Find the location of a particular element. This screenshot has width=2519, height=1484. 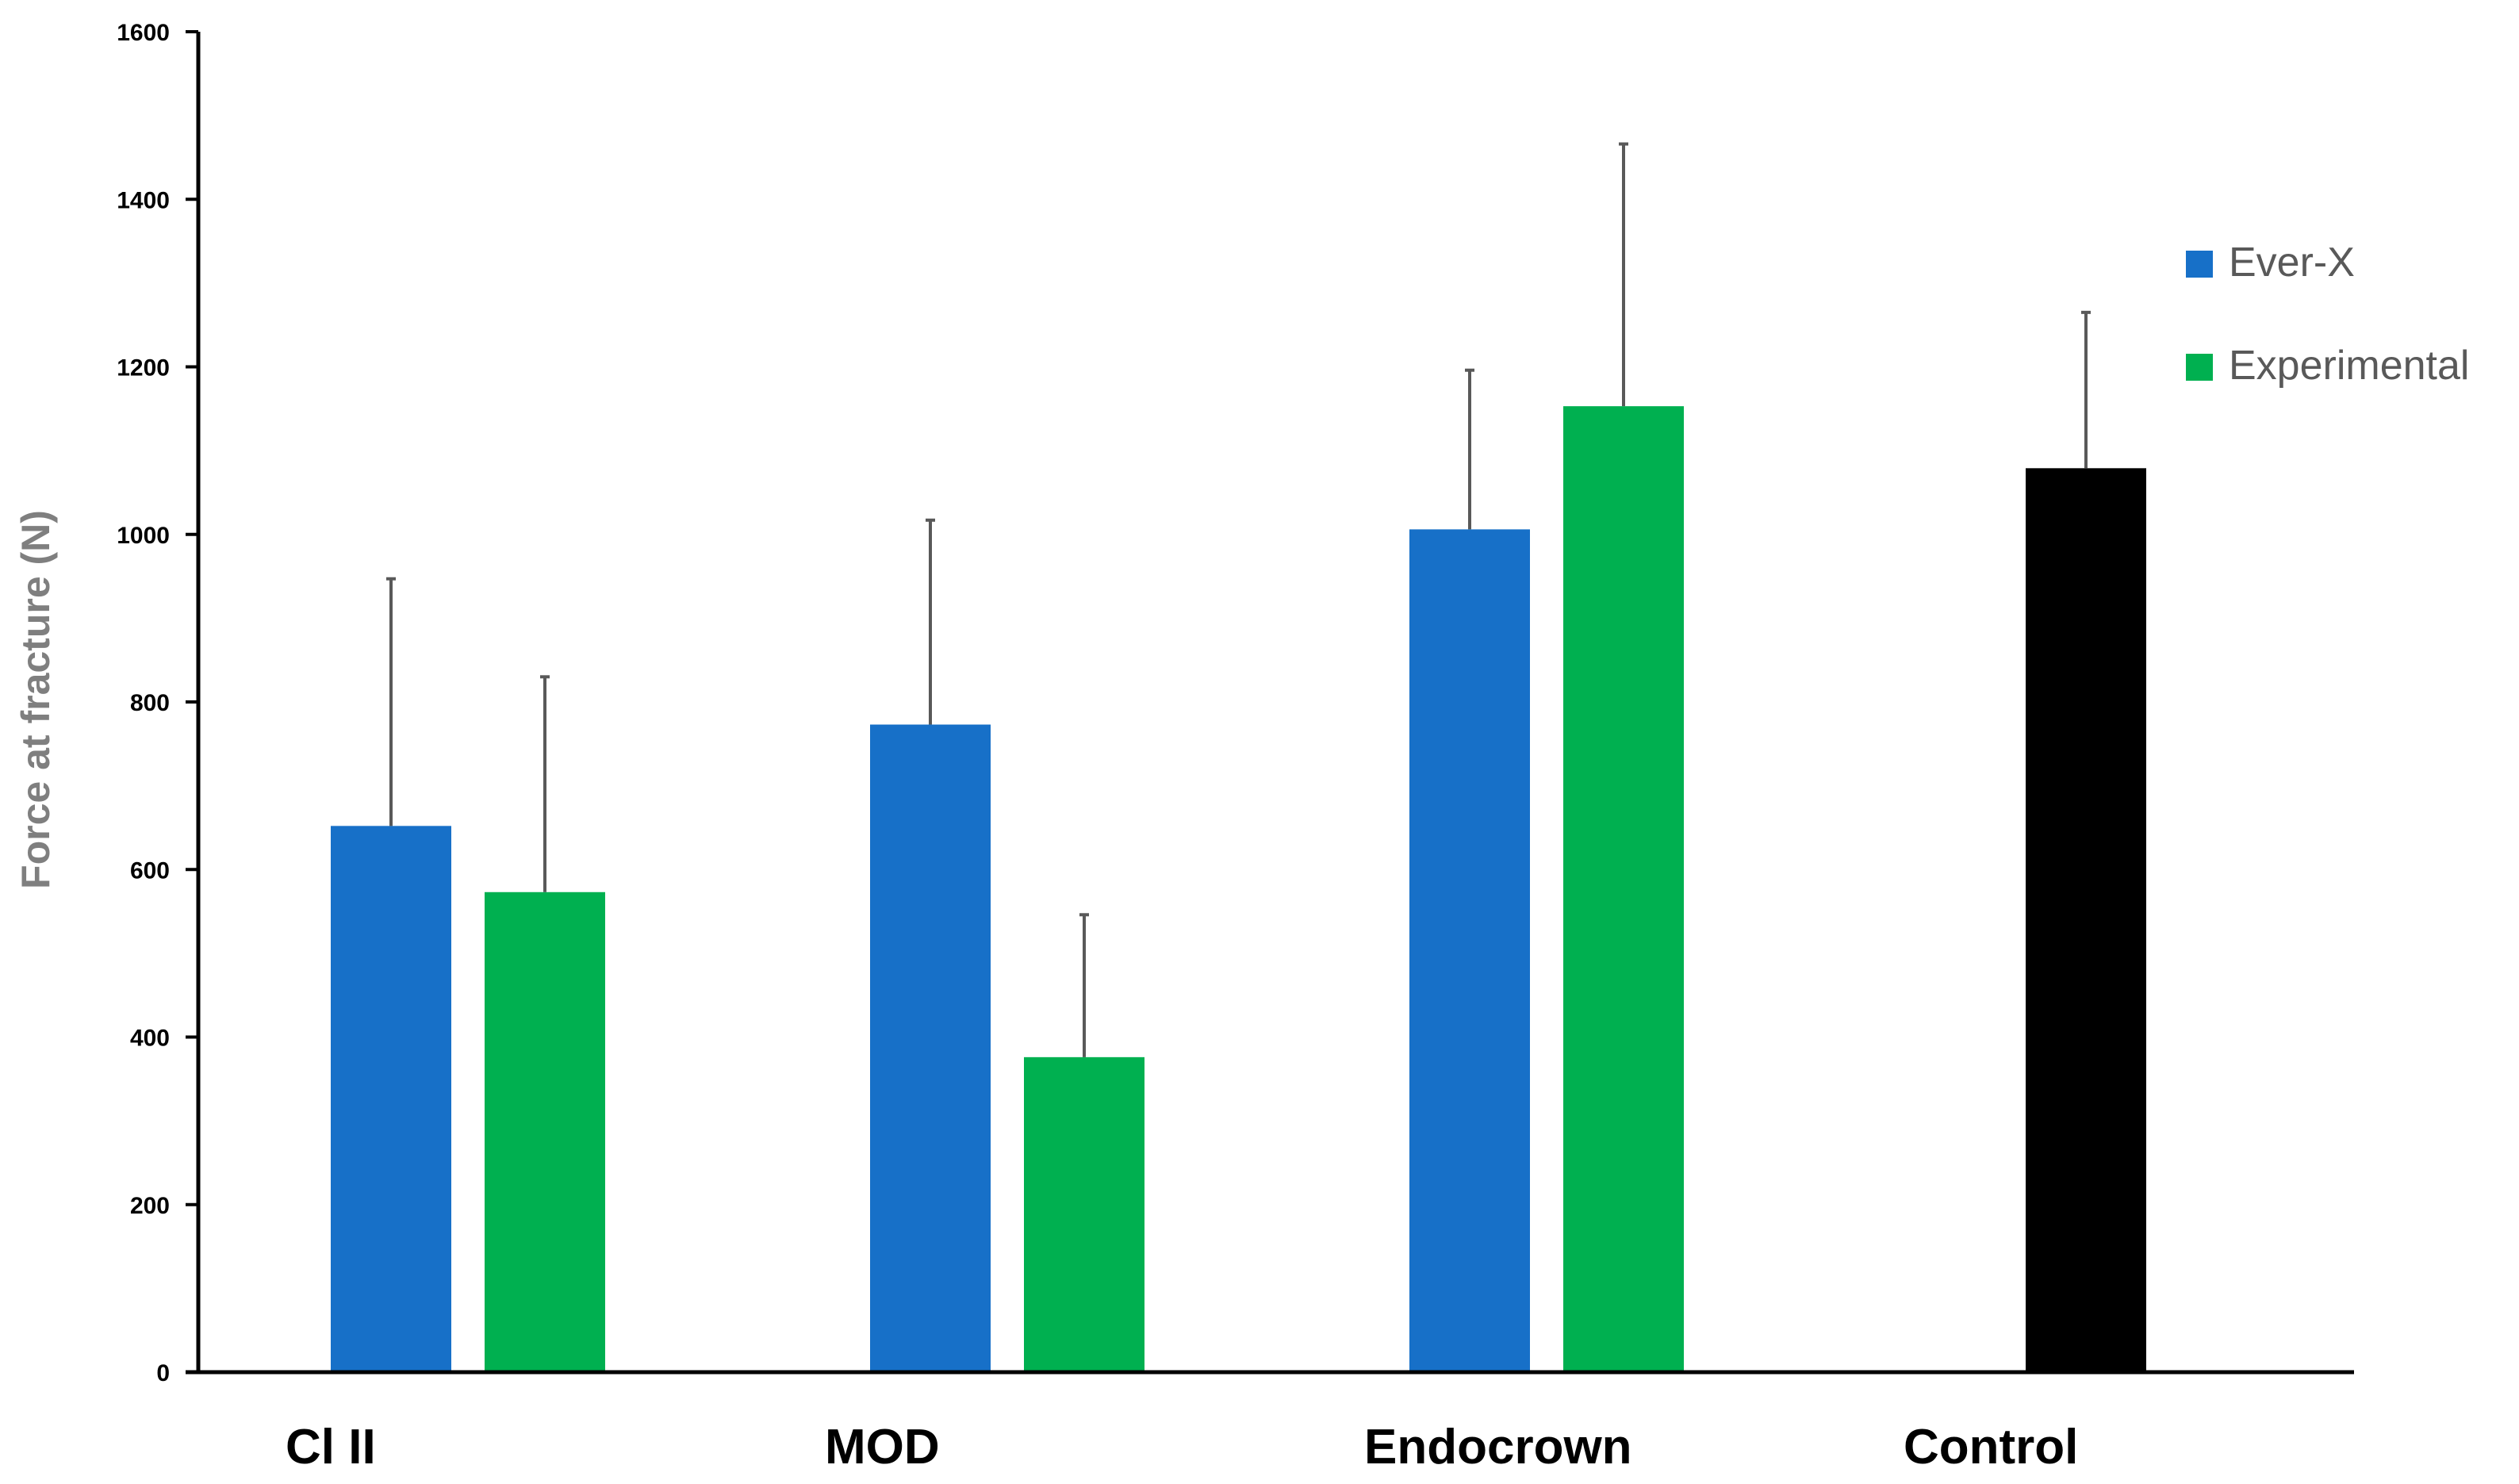

legend-label-1: Experimental is located at coordinates (2349, 366).